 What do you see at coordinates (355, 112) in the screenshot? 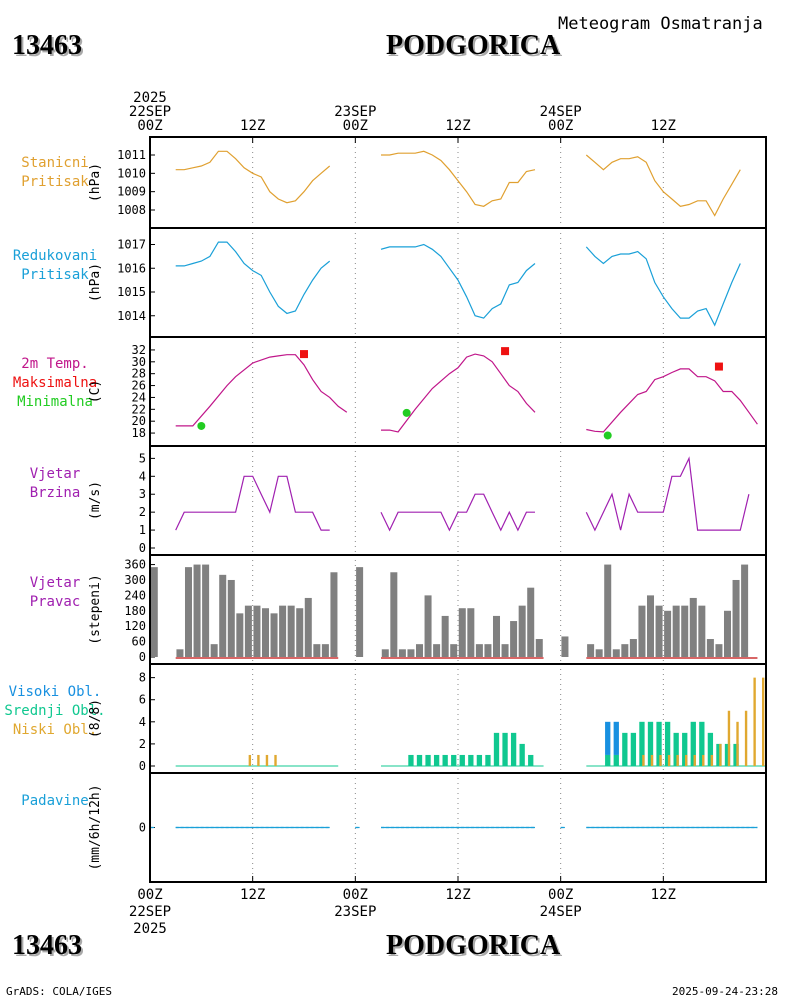
I see `time-label-top: 23SEP` at bounding box center [355, 112].